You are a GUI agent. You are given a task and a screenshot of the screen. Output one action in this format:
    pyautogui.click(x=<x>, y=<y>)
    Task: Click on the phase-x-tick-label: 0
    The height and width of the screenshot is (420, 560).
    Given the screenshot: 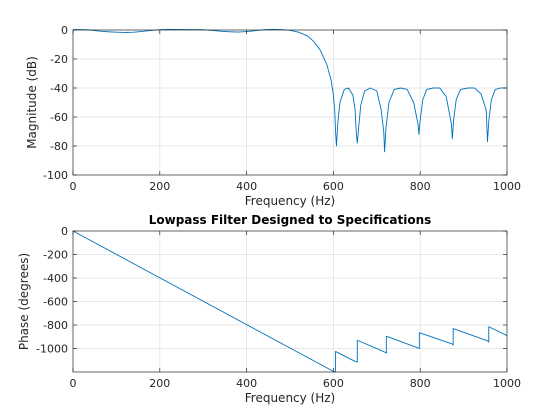 What is the action you would take?
    pyautogui.click(x=73, y=383)
    